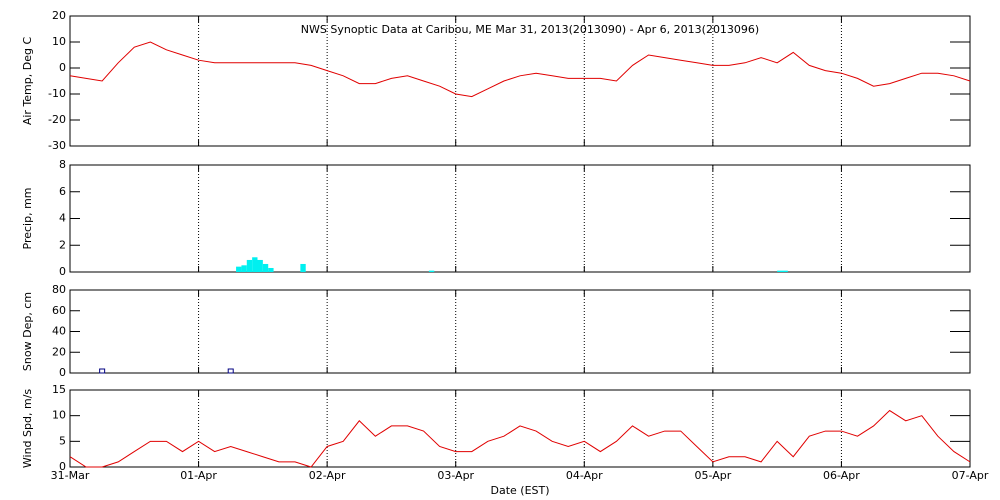 The height and width of the screenshot is (500, 1000). I want to click on x-tick-label: 02-Apr, so click(327, 475).